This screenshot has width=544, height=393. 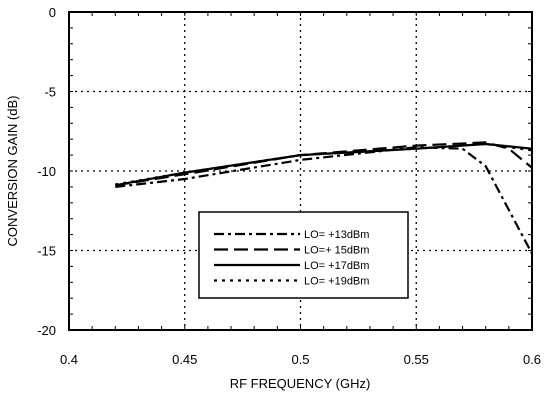 I want to click on y-tick-label: -15, so click(x=46, y=251).